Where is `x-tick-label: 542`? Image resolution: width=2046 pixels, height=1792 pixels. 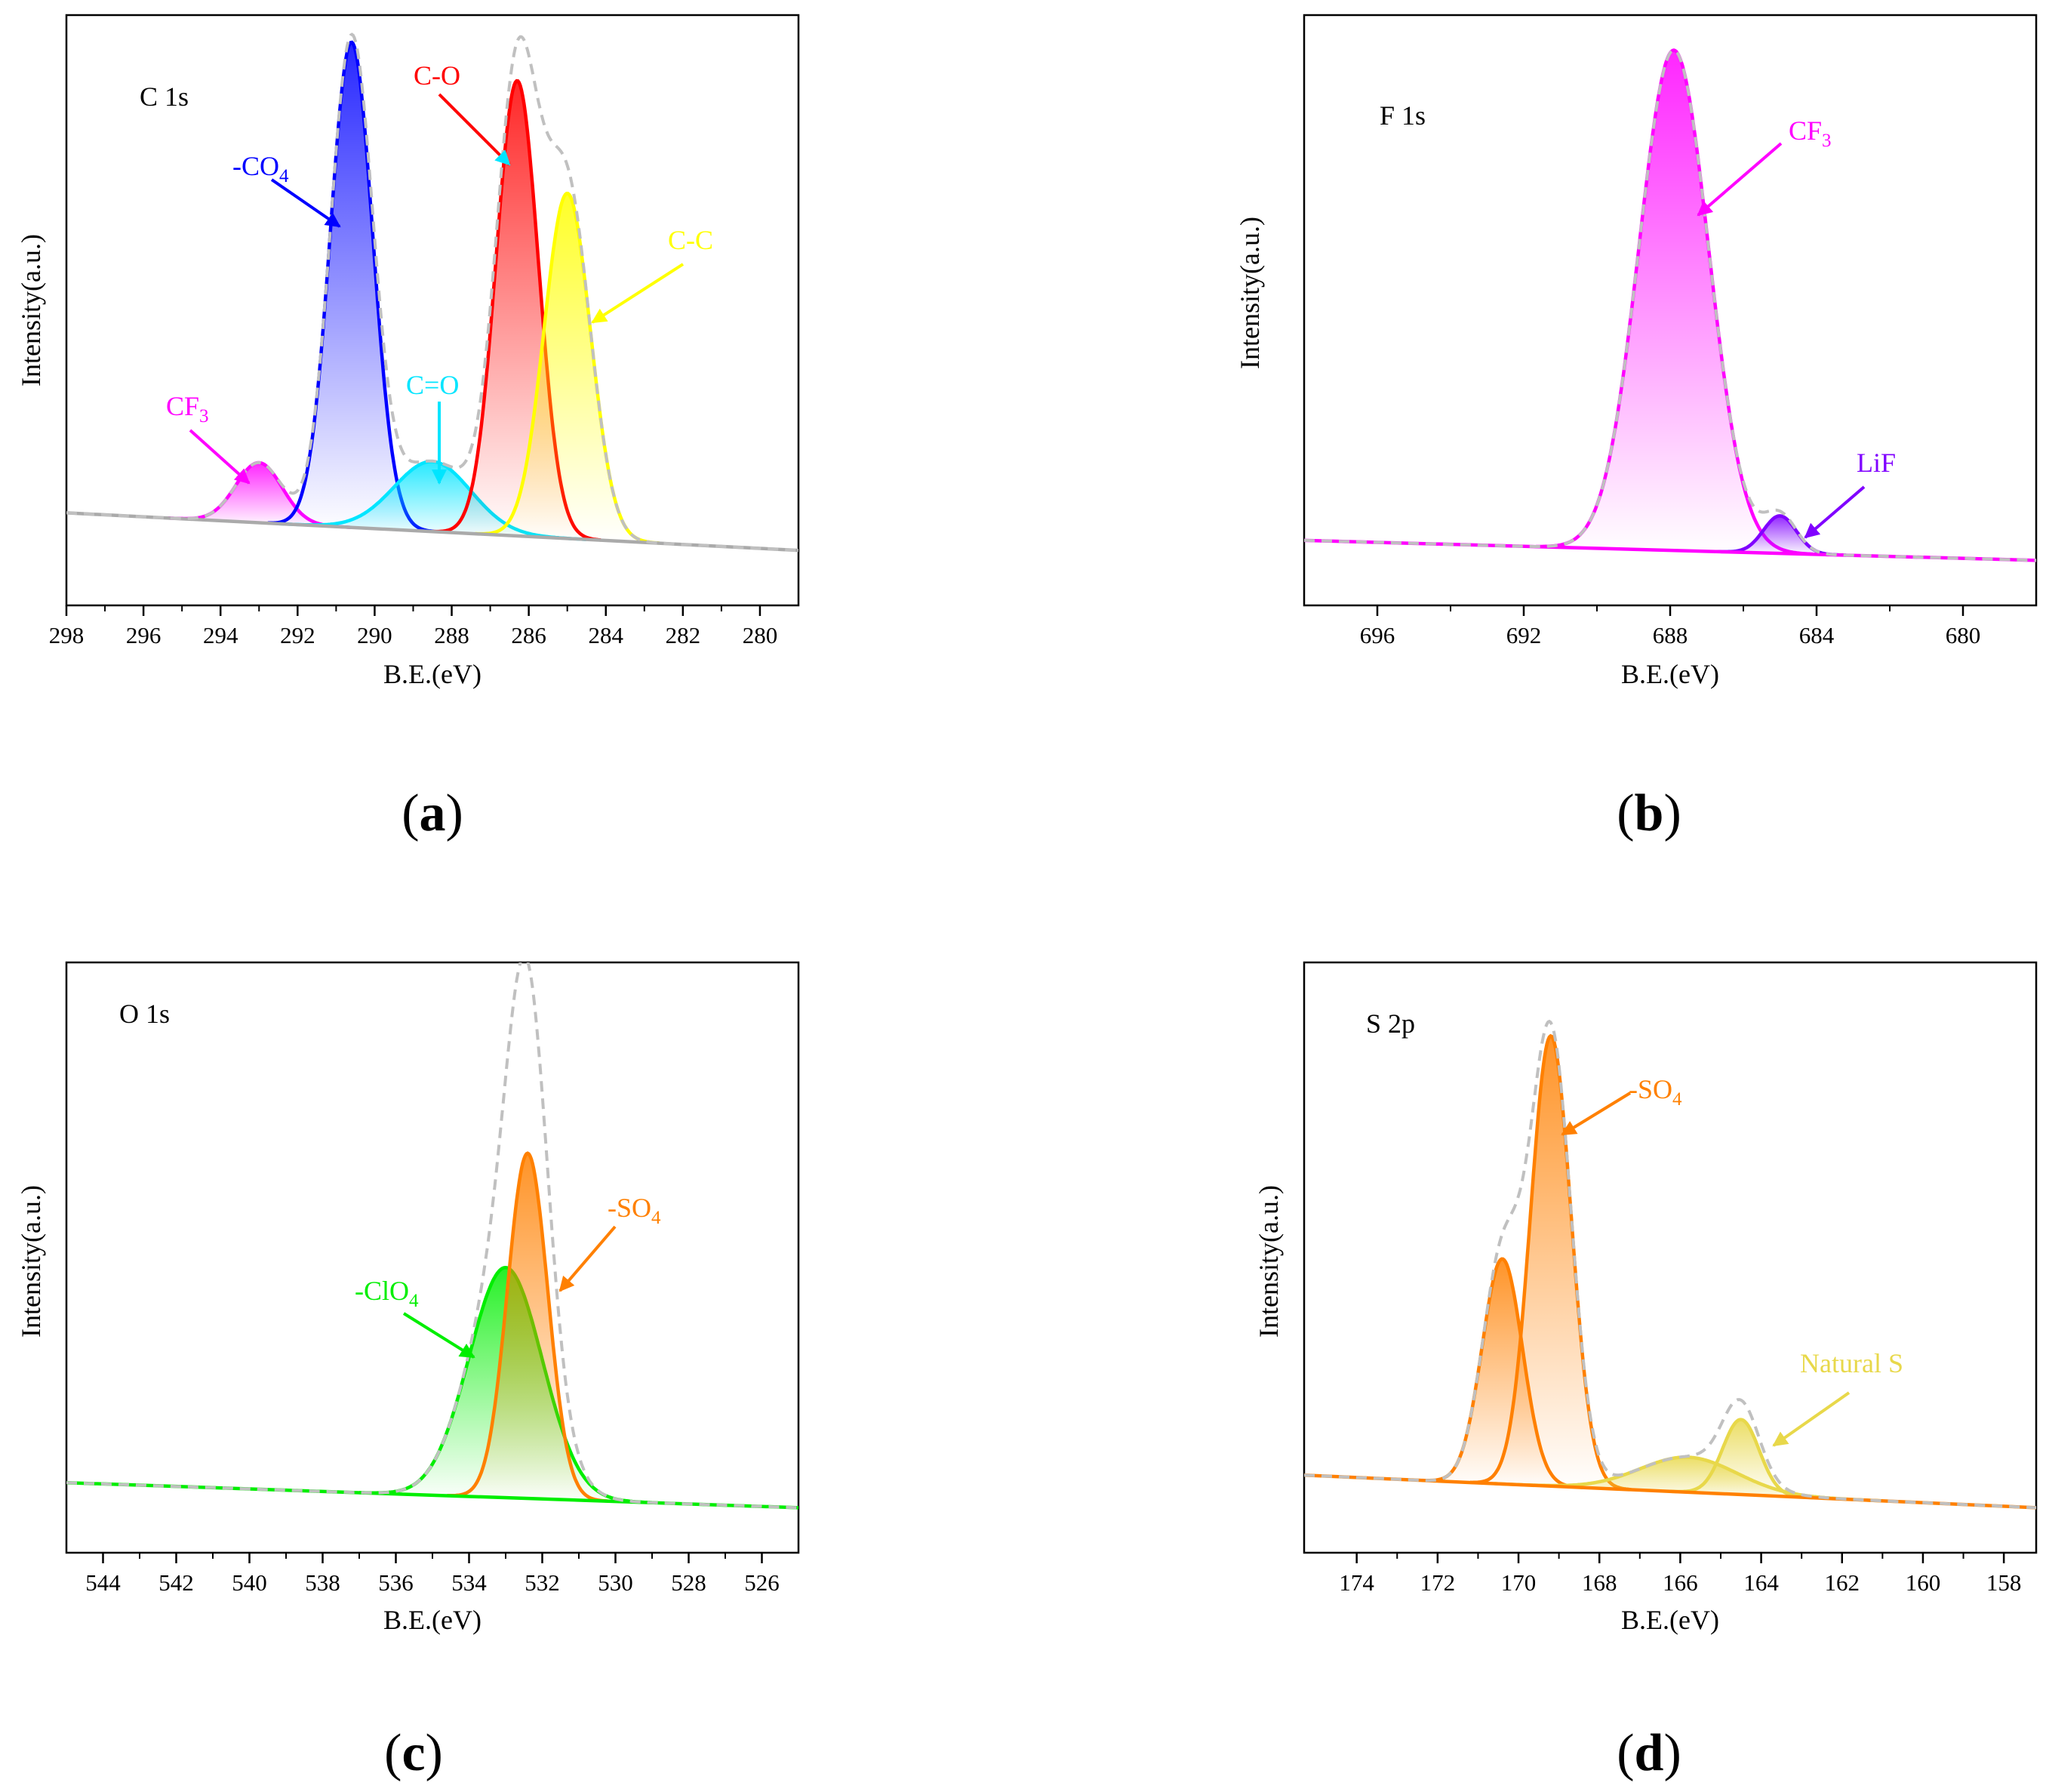 x-tick-label: 542 is located at coordinates (176, 1583).